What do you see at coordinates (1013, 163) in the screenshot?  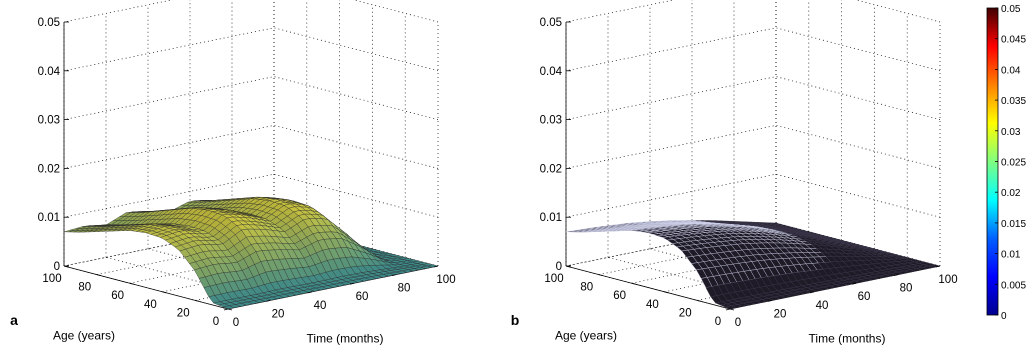 I see `colorbar-tick-label: 0.025` at bounding box center [1013, 163].